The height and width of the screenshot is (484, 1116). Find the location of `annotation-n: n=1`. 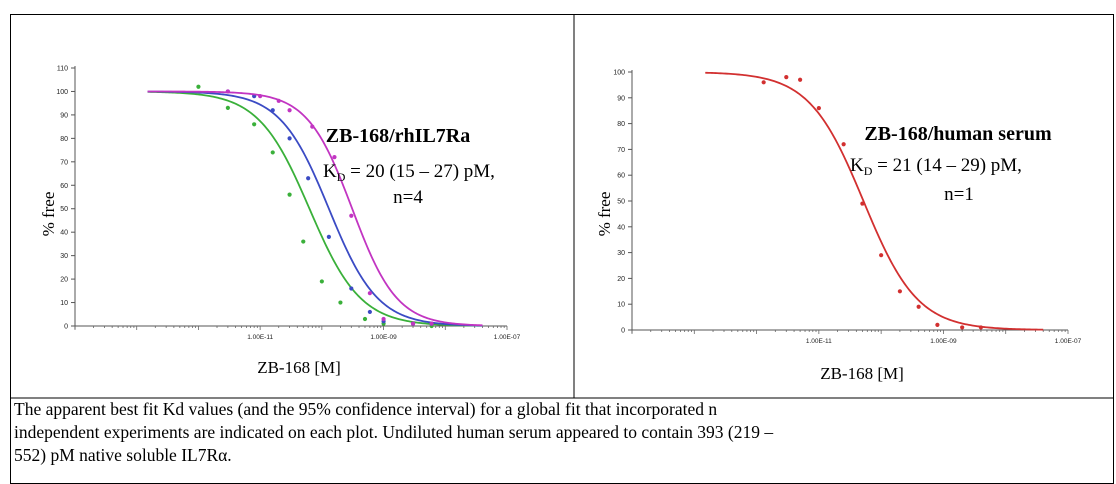

annotation-n: n=1 is located at coordinates (959, 194).